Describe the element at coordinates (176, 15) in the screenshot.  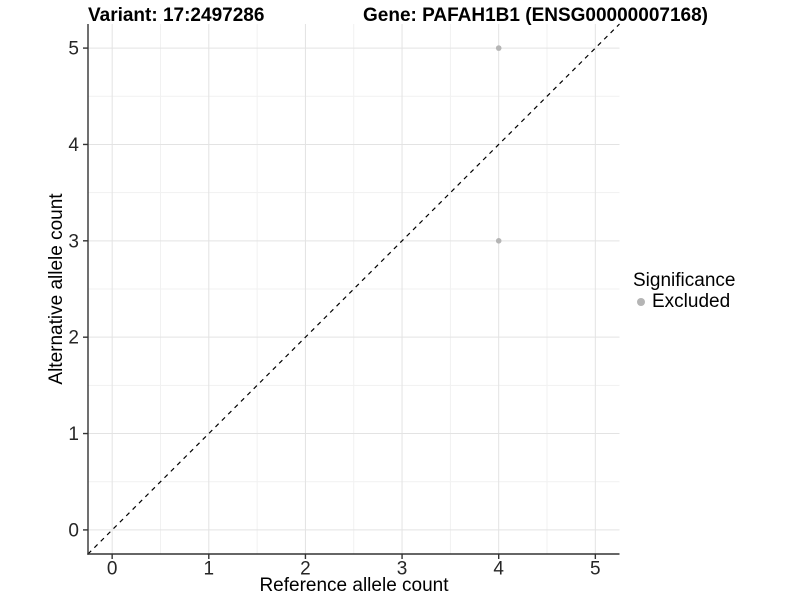
I see `variant-title: Variant: 17:2497286` at that location.